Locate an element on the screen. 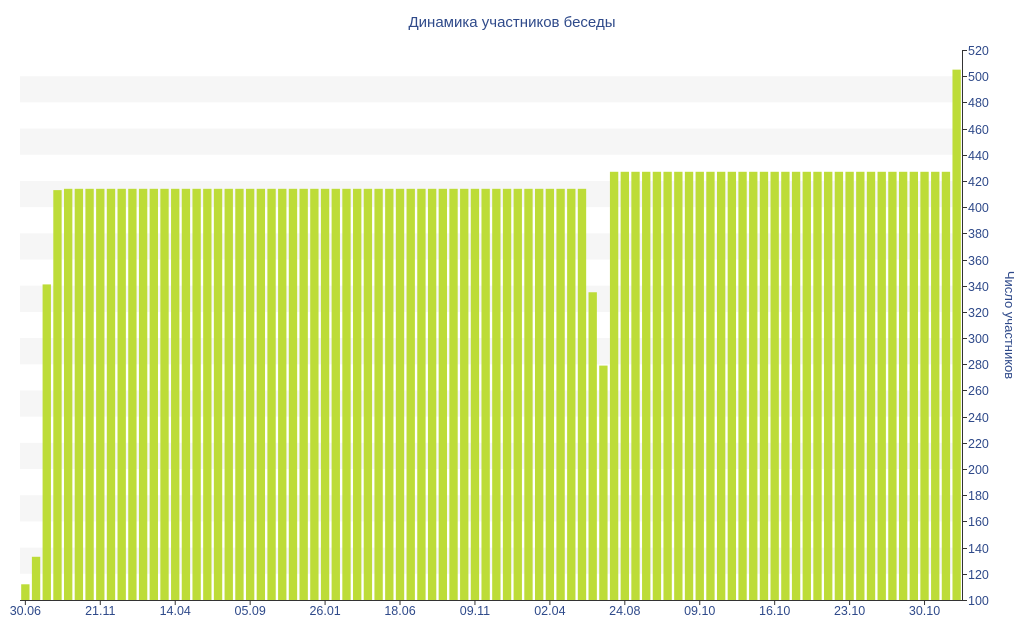  x-tick-label: 02.04 is located at coordinates (549, 611).